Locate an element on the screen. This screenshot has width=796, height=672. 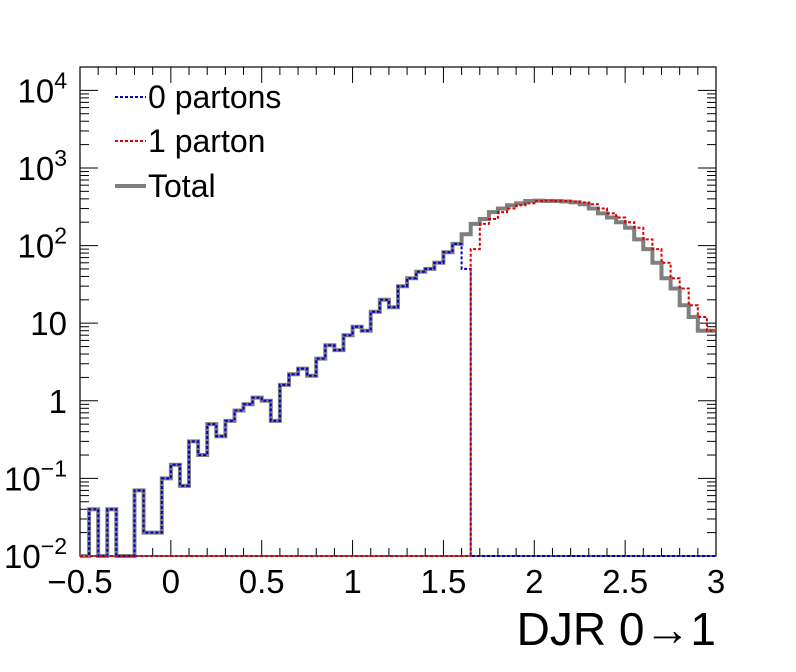
y-tick-label: 1 is located at coordinates (58, 401).